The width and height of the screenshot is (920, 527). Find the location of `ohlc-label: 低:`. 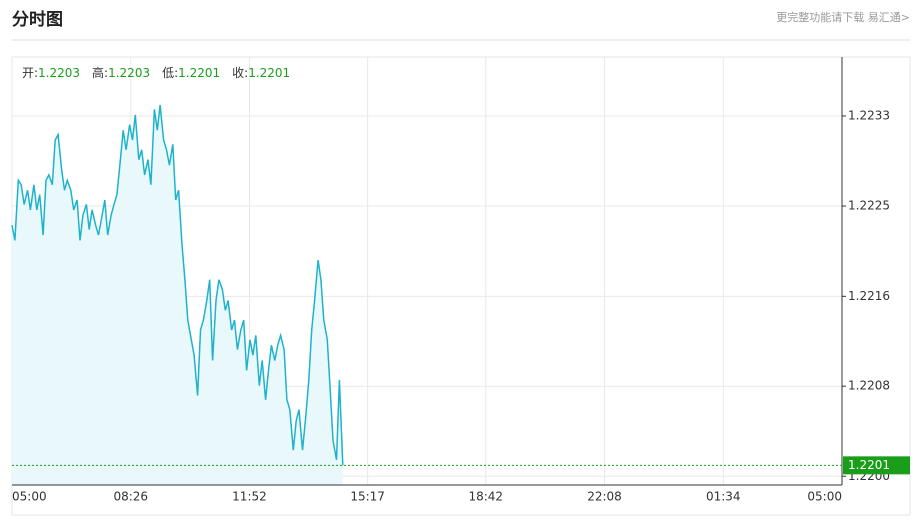

ohlc-label: 低: is located at coordinates (170, 73).